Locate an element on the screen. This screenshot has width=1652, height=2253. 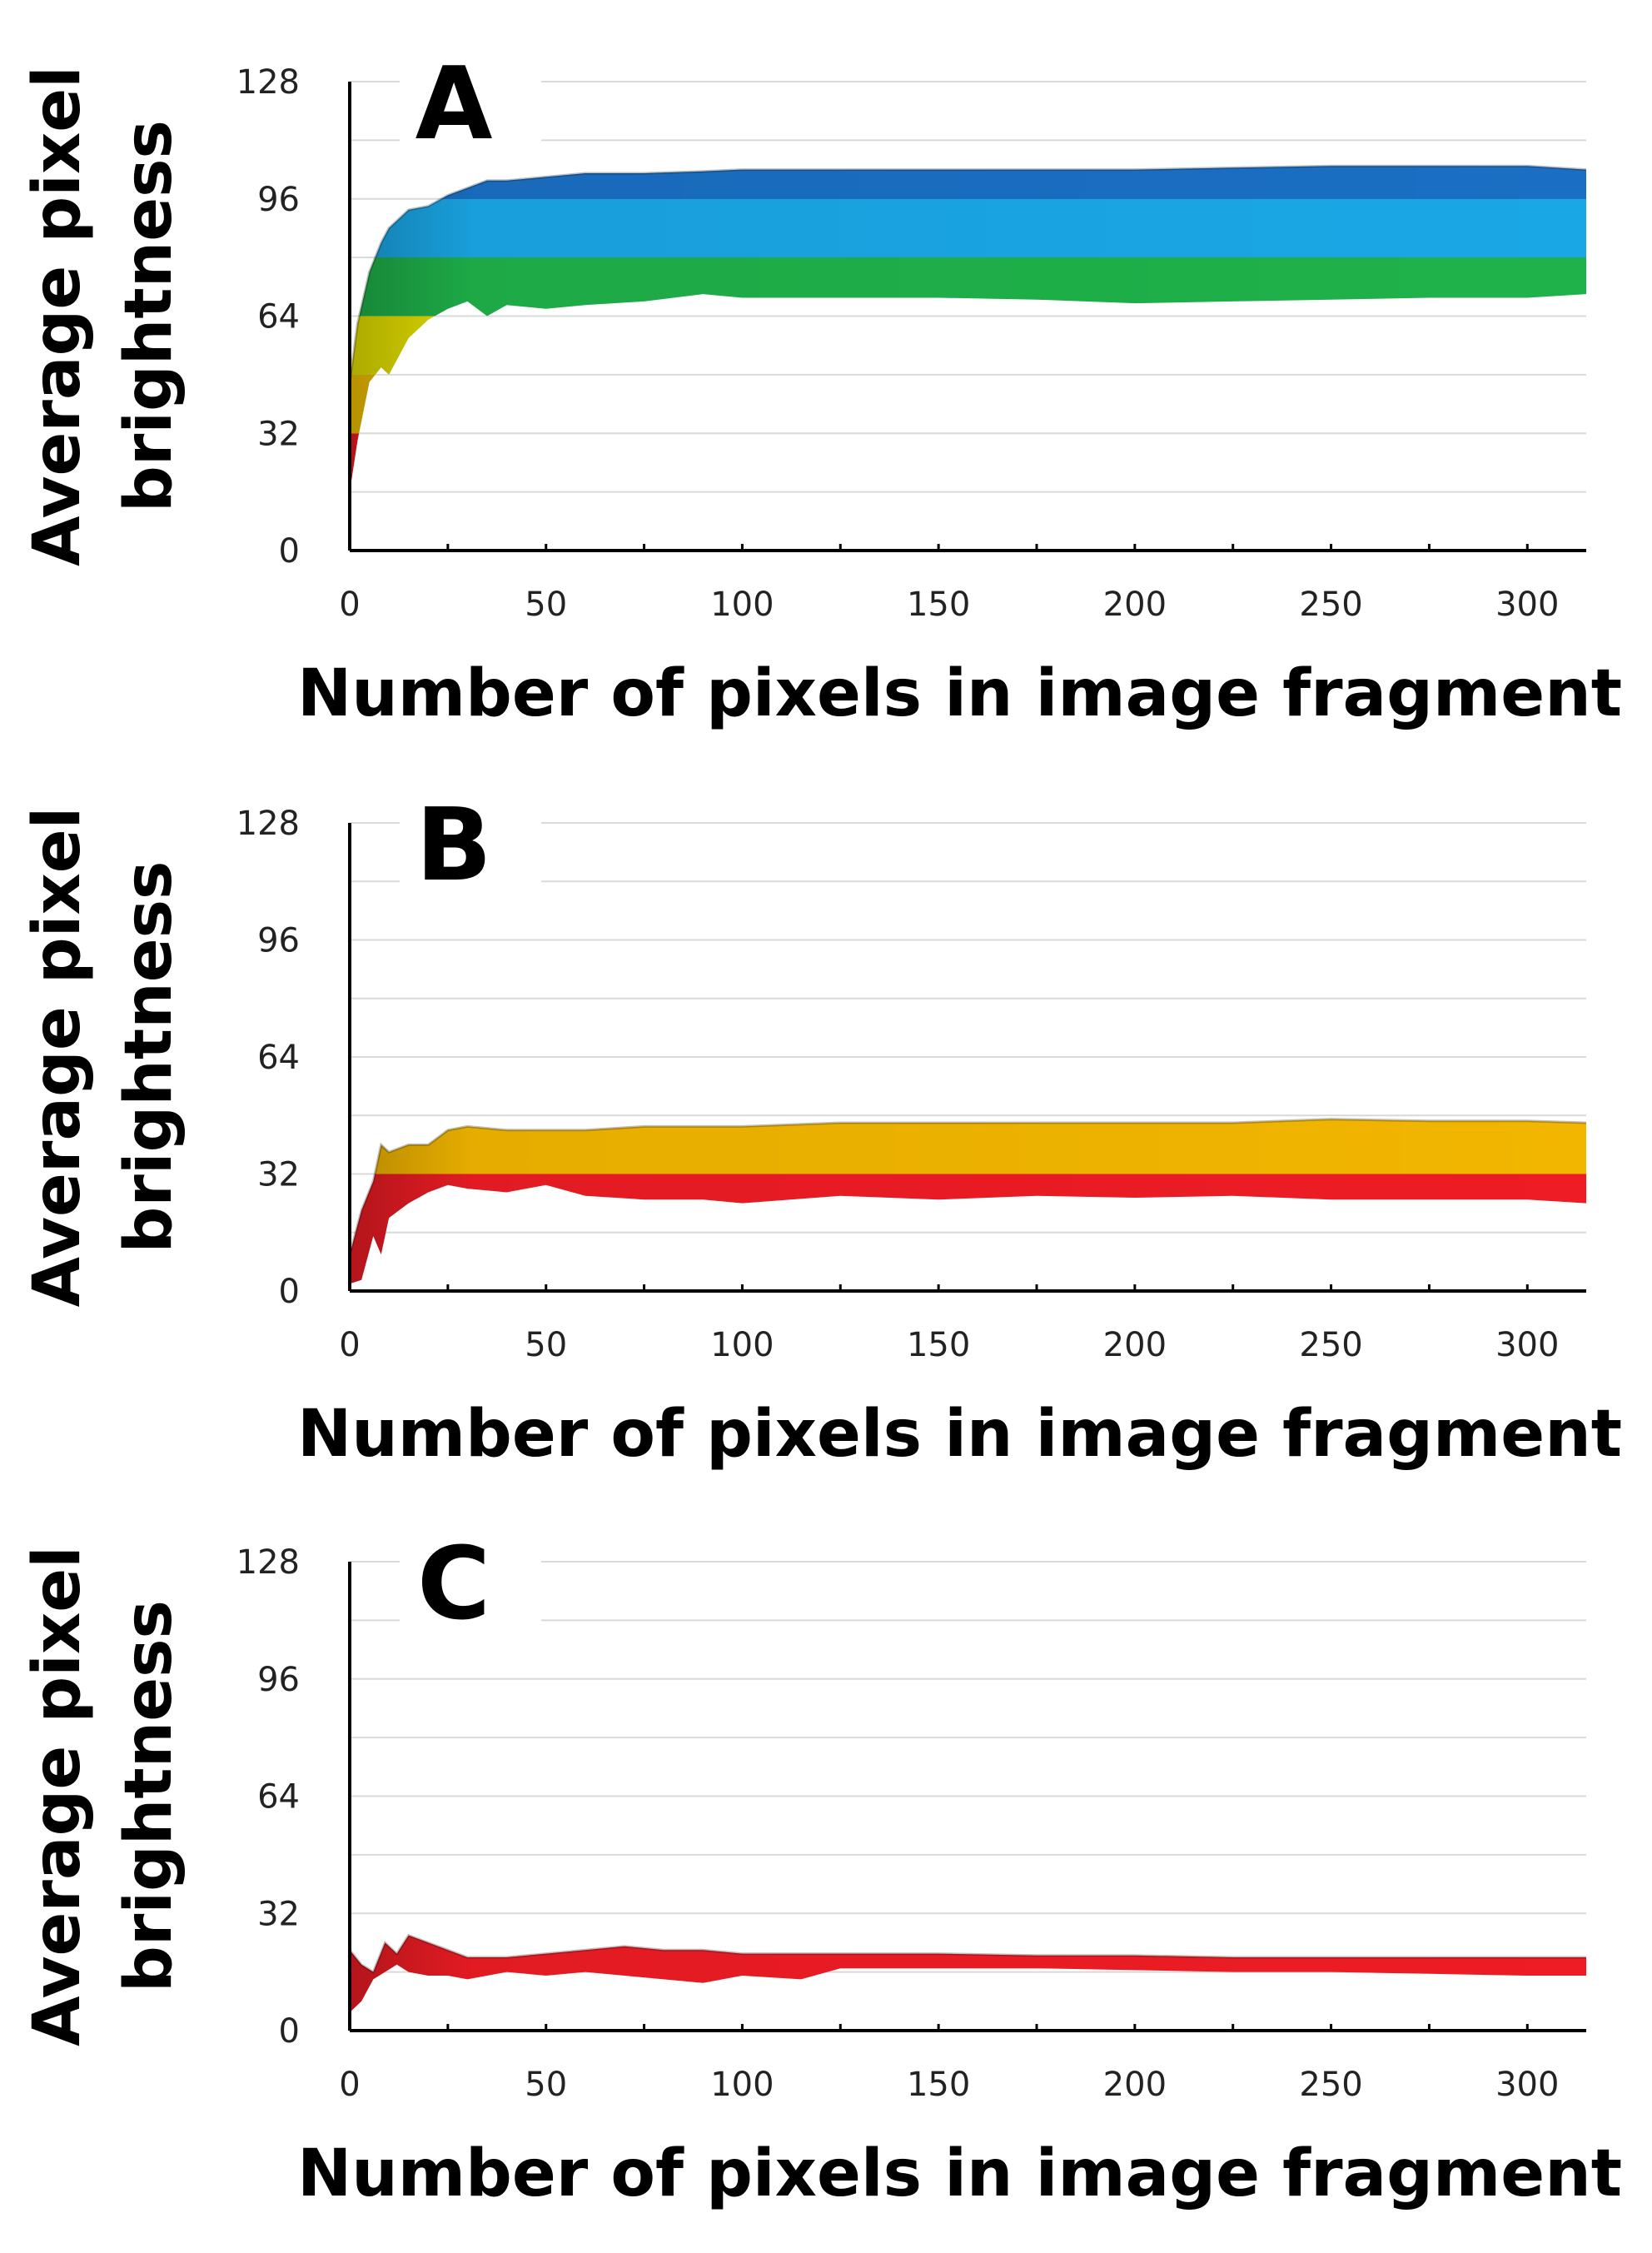
panel-label: C is located at coordinates (454, 1584).